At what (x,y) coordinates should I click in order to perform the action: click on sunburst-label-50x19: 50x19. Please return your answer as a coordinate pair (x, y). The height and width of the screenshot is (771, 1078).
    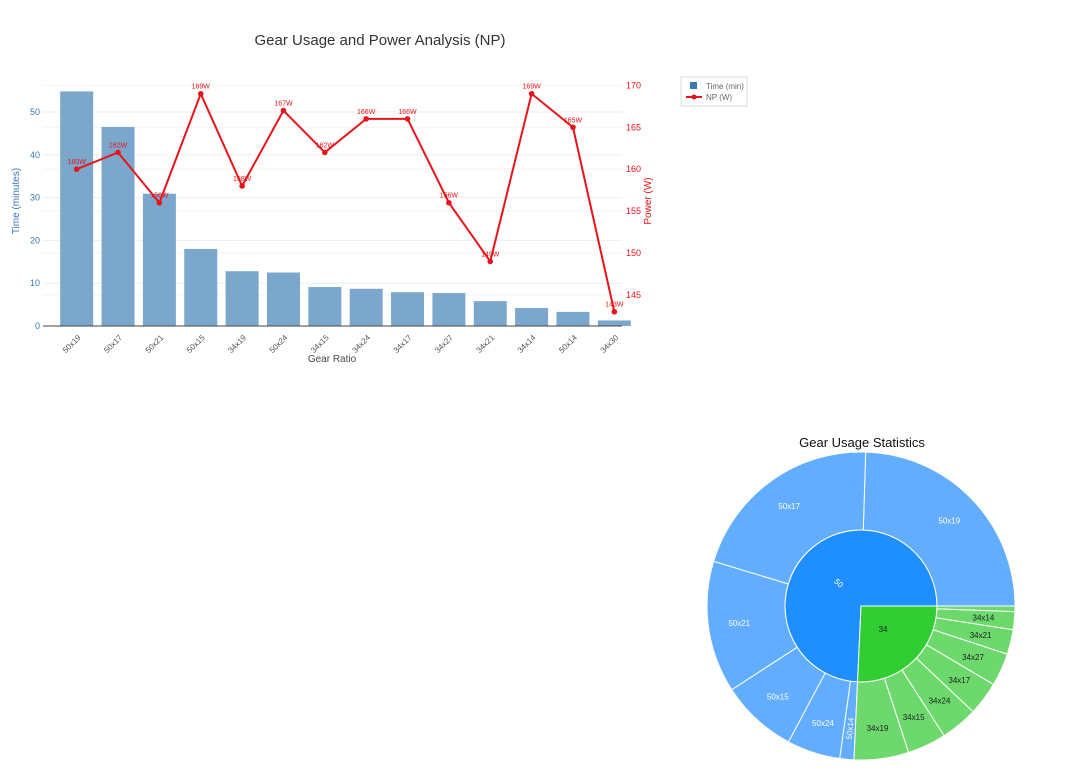
    Looking at the image, I should click on (949, 520).